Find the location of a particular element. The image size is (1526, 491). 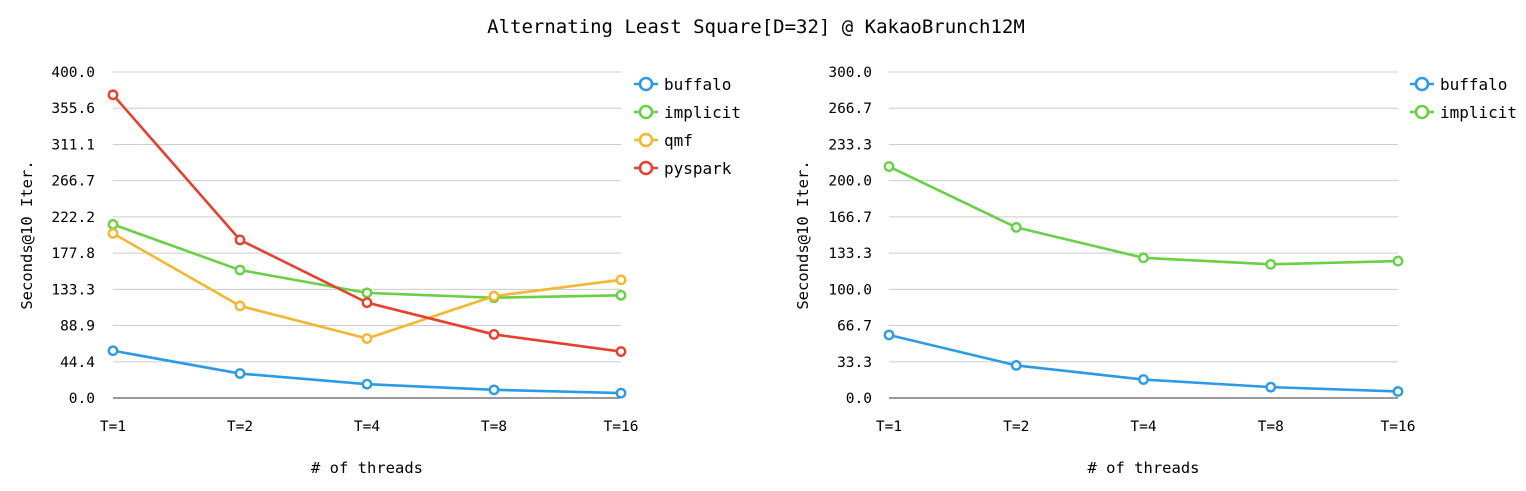

y-tick-label: 44.4 is located at coordinates (77, 363).